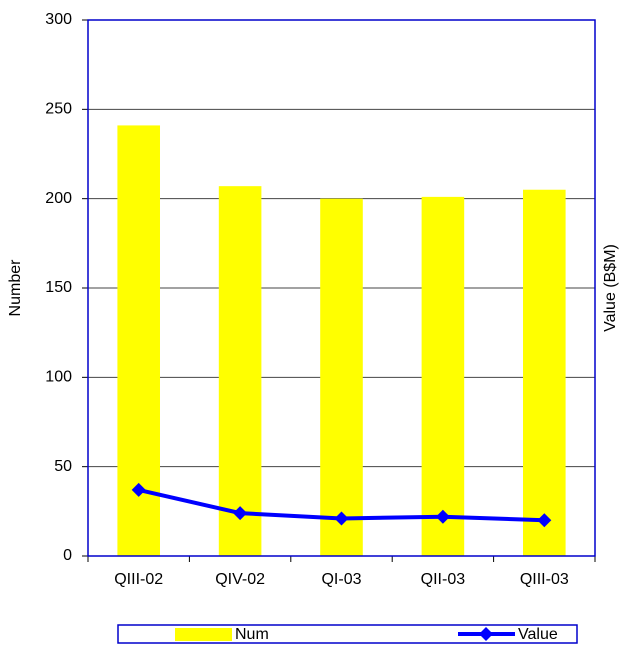  What do you see at coordinates (347, 634) in the screenshot?
I see `legend-box` at bounding box center [347, 634].